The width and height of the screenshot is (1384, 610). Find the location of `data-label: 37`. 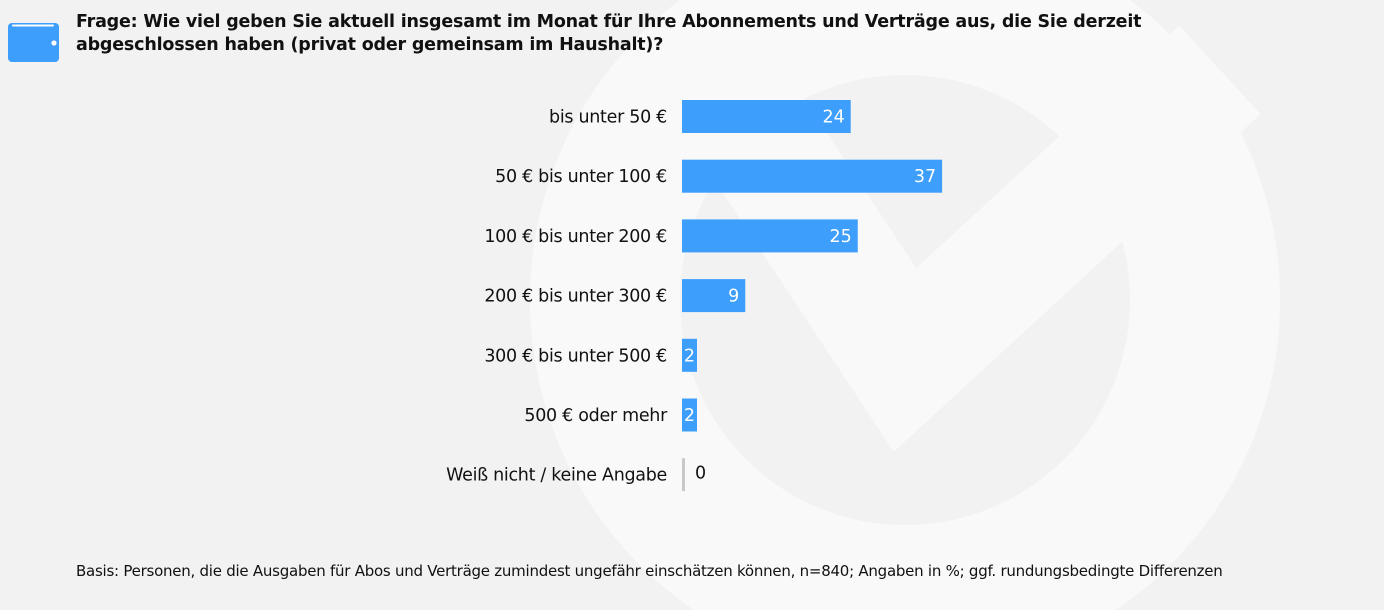

data-label: 37 is located at coordinates (925, 177).